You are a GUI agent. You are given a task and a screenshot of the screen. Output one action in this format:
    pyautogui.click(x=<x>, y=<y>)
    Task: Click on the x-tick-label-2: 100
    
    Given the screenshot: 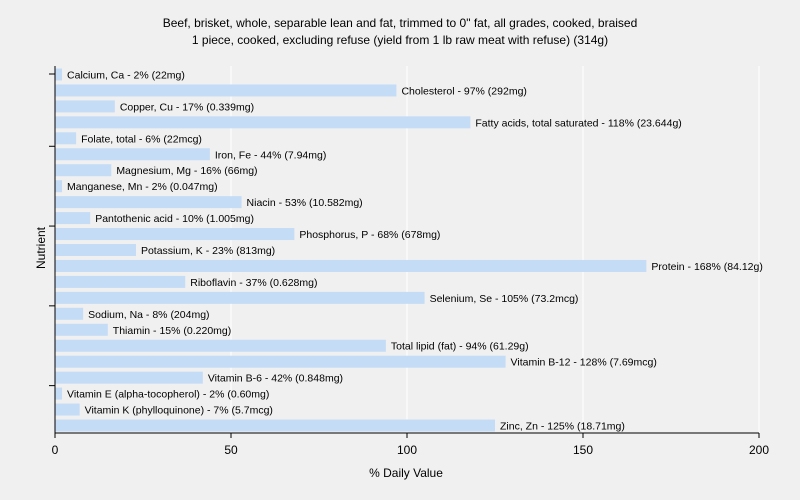 What is the action you would take?
    pyautogui.click(x=407, y=450)
    